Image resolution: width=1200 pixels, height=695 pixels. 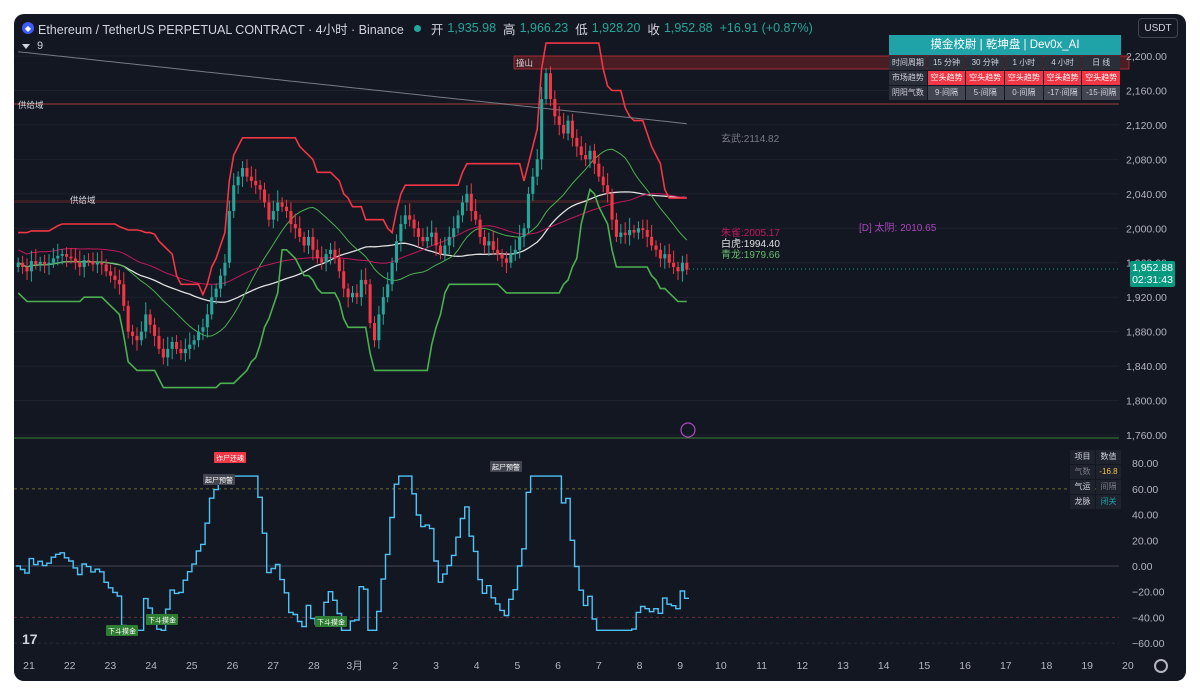 I want to click on time-tick-label: 12, so click(x=802, y=666).